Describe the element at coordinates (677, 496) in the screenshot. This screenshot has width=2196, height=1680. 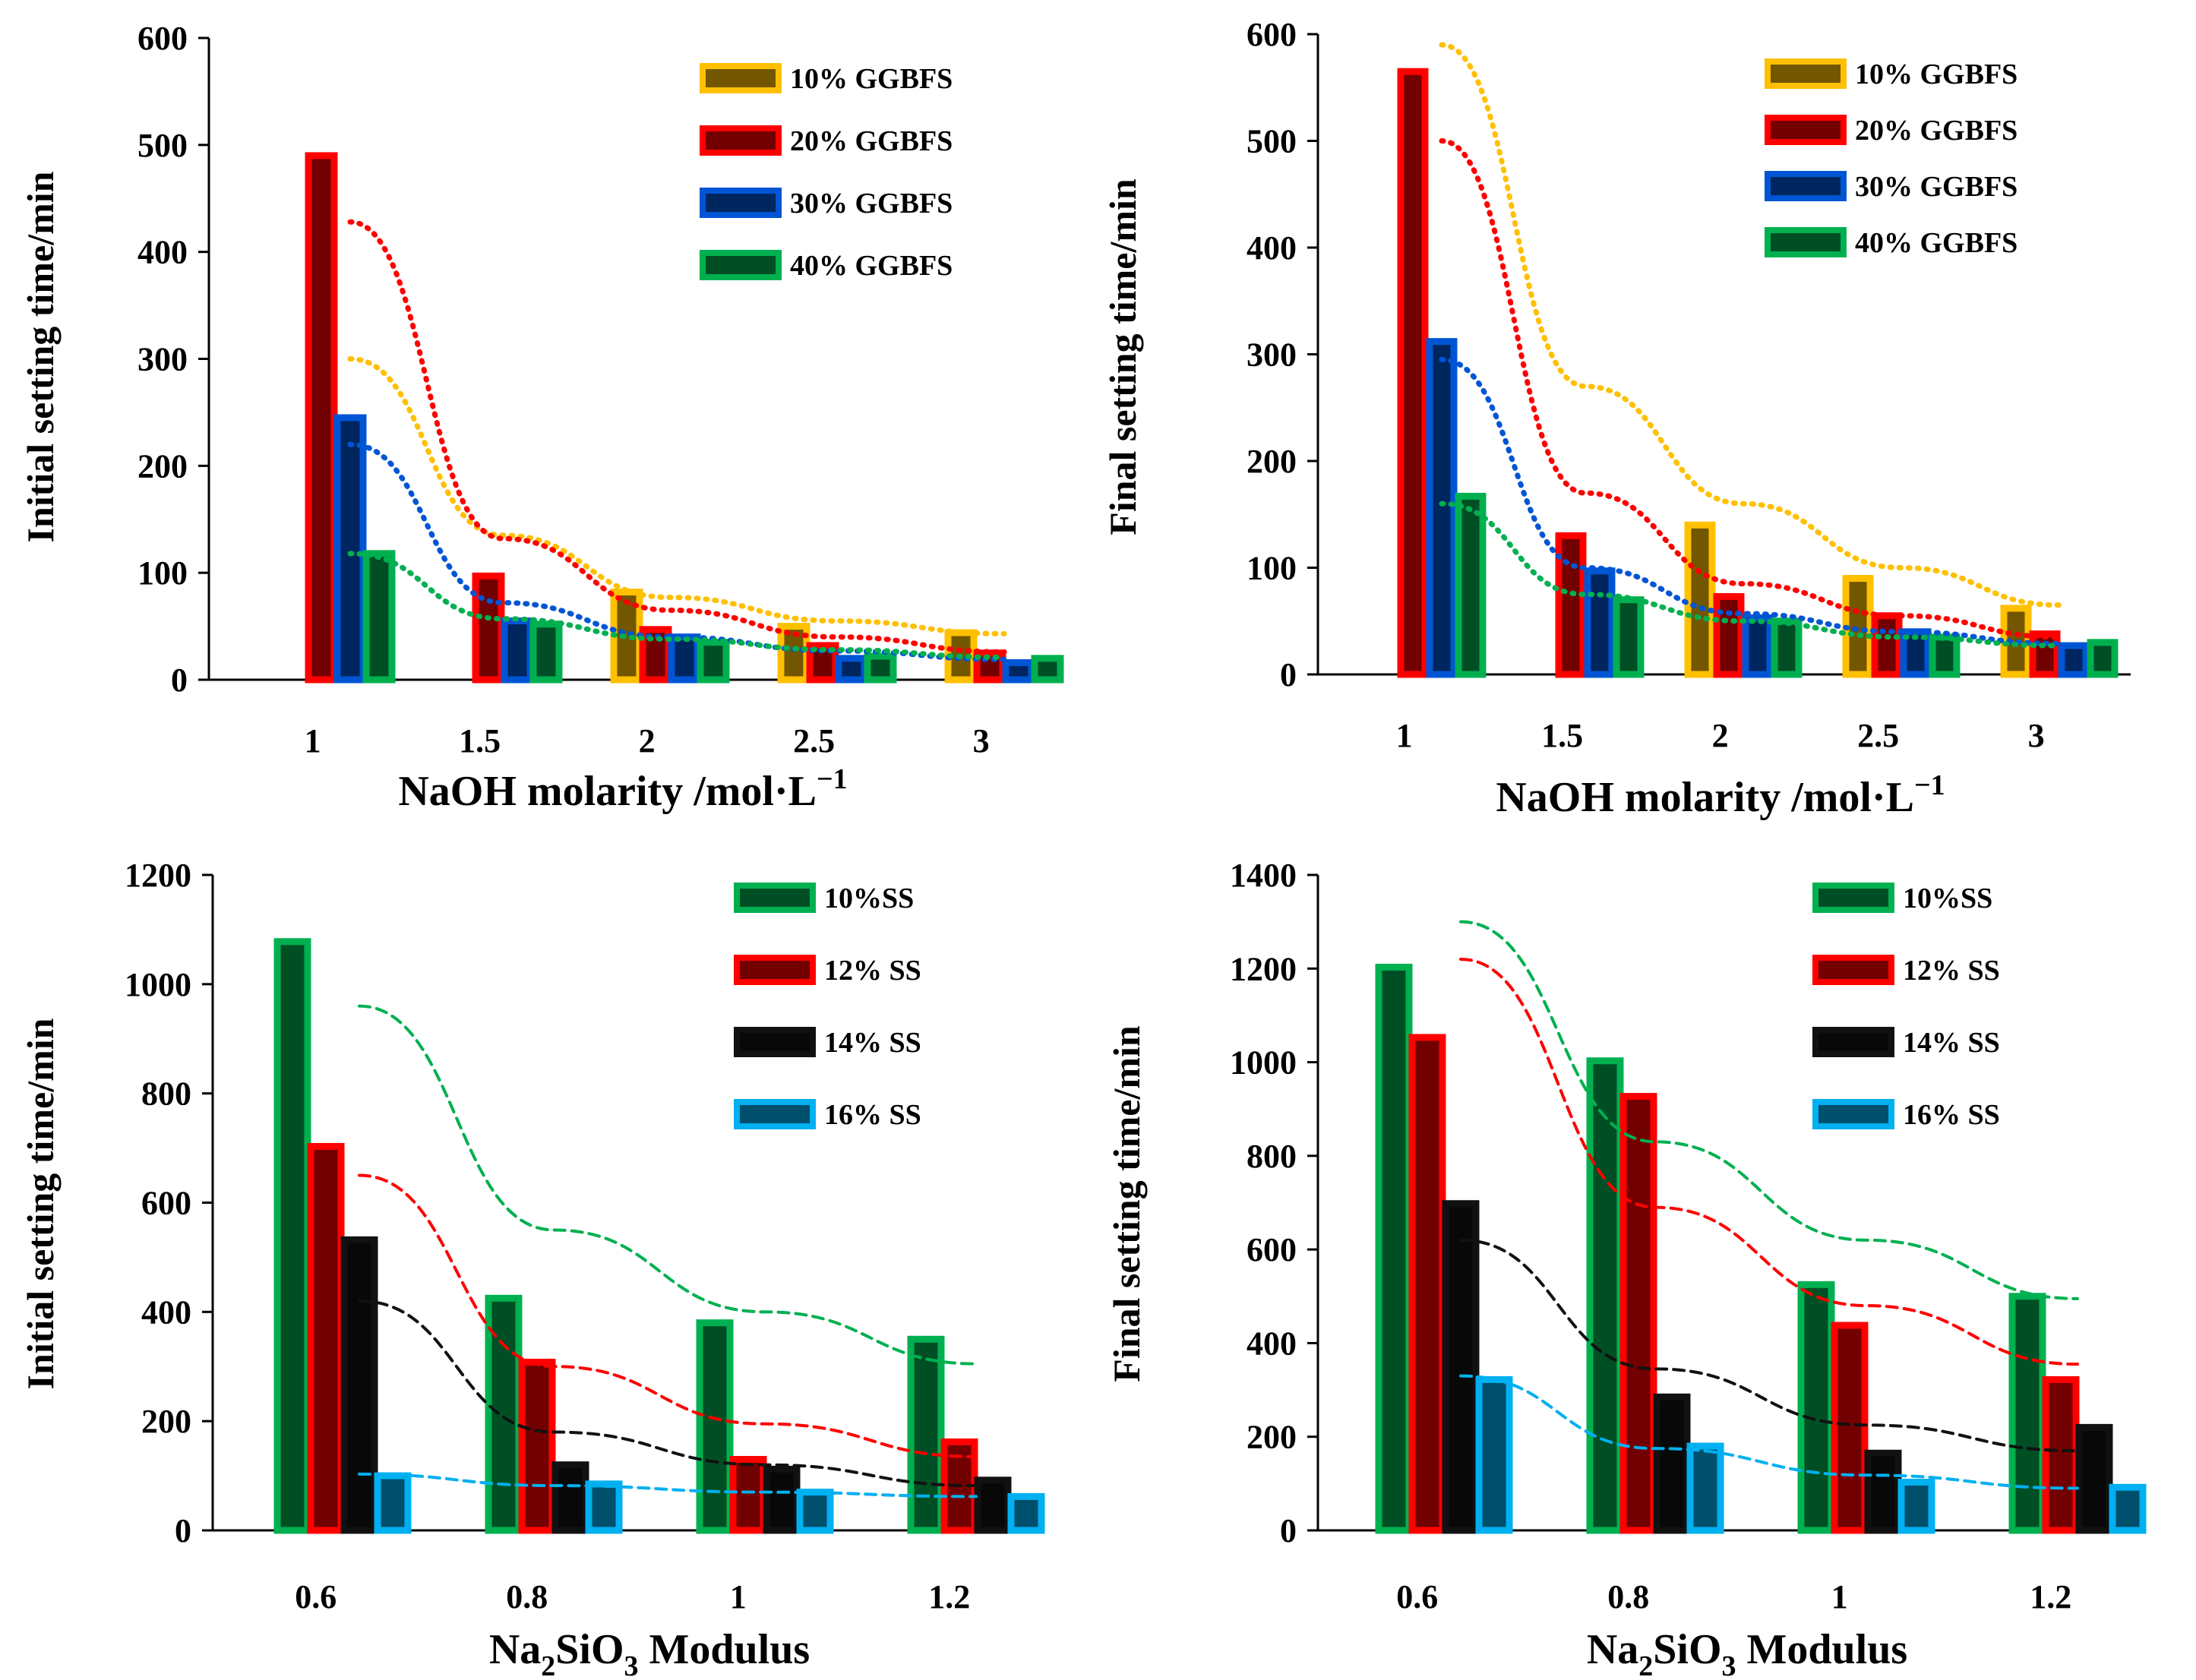
I see `trend-line-a-s0` at that location.